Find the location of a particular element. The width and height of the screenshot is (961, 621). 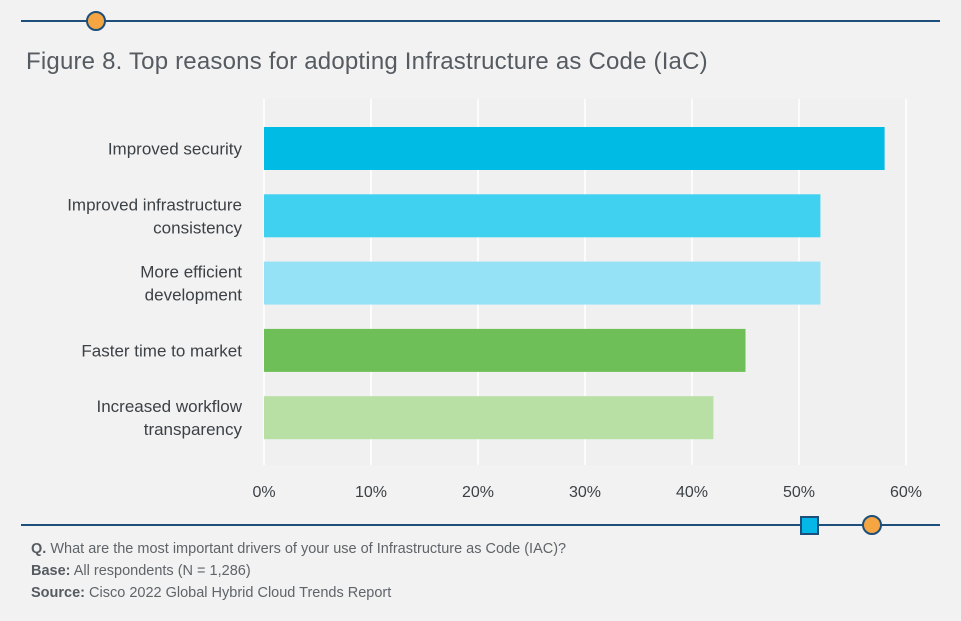

category-label-line: Increased workflow is located at coordinates (169, 406).